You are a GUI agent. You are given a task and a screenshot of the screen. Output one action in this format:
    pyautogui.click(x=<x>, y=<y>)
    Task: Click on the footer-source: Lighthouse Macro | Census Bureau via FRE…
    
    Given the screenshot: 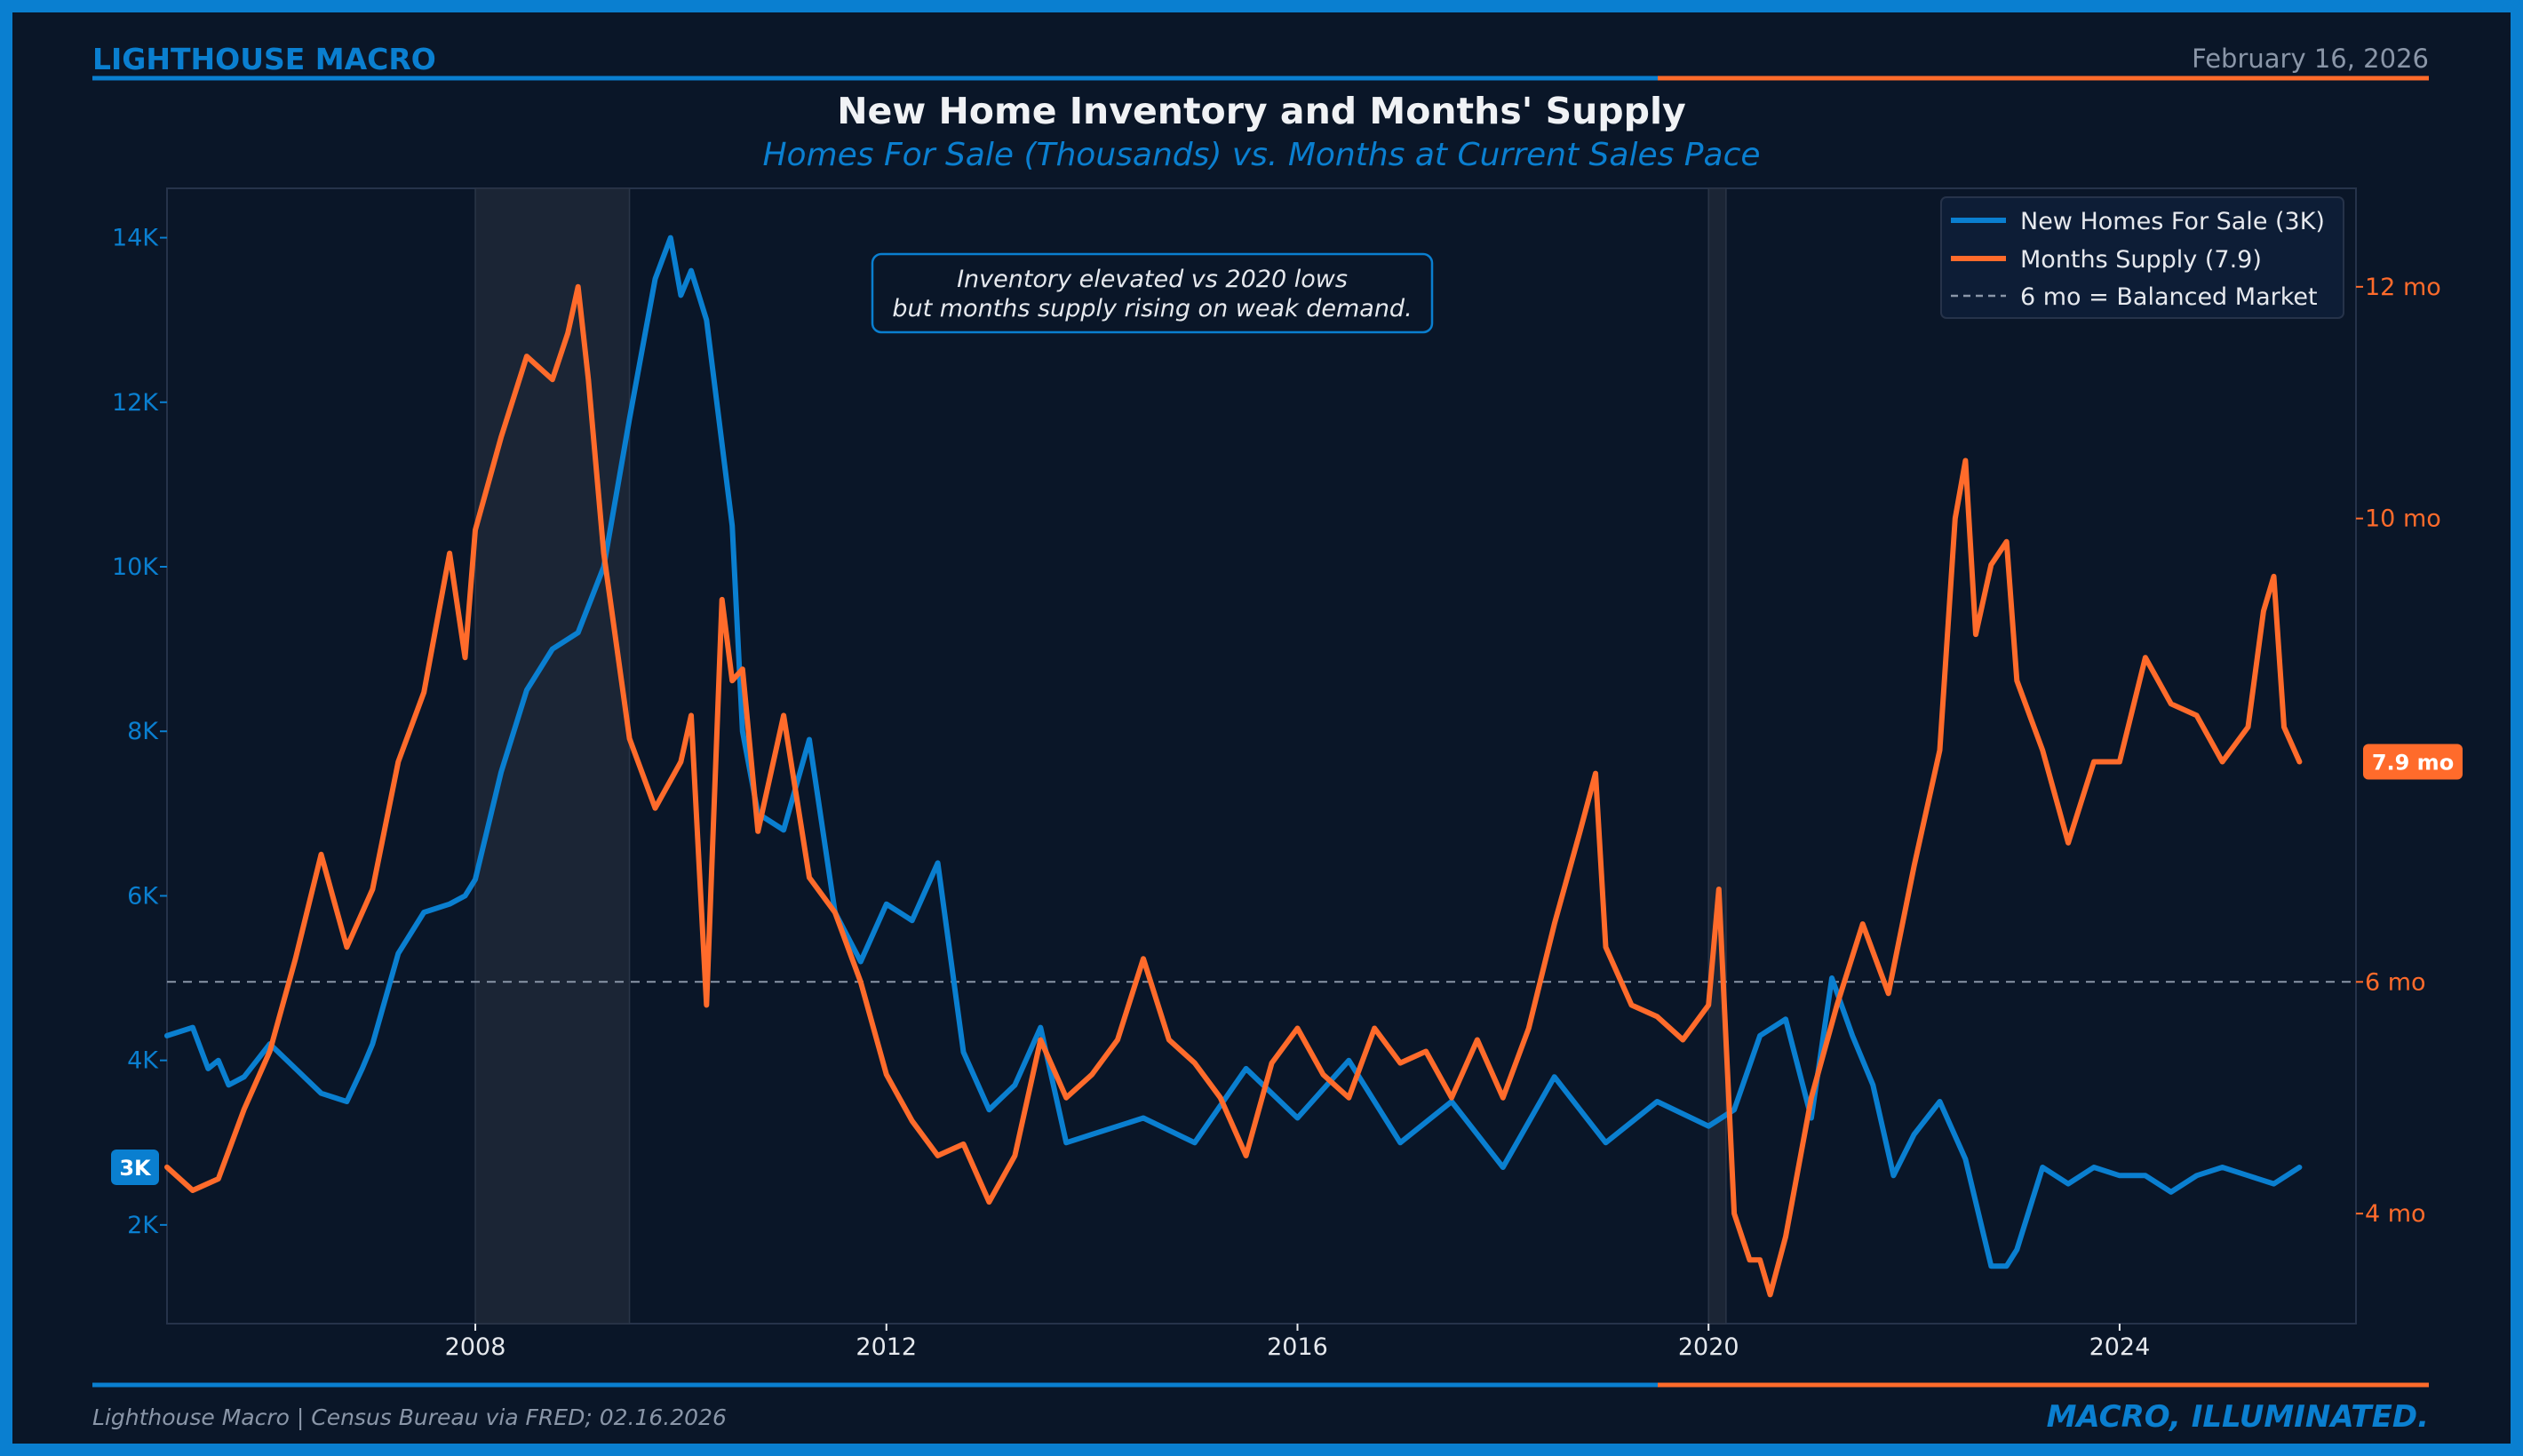 What is the action you would take?
    pyautogui.click(x=409, y=1417)
    